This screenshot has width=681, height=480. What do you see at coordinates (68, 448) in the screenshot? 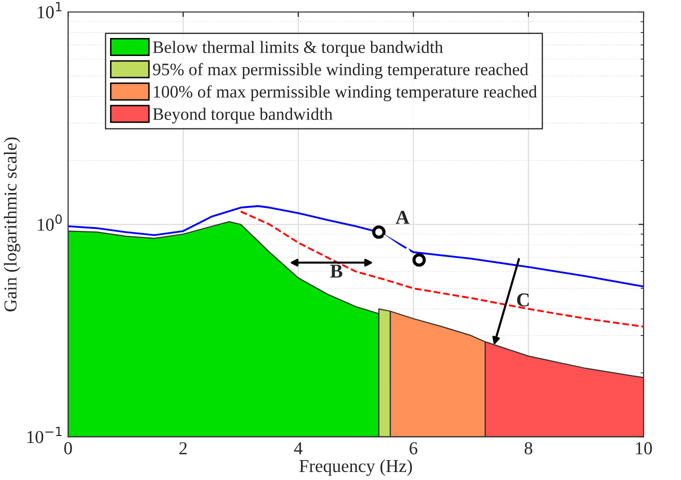
I see `x-tick-label: 0` at bounding box center [68, 448].